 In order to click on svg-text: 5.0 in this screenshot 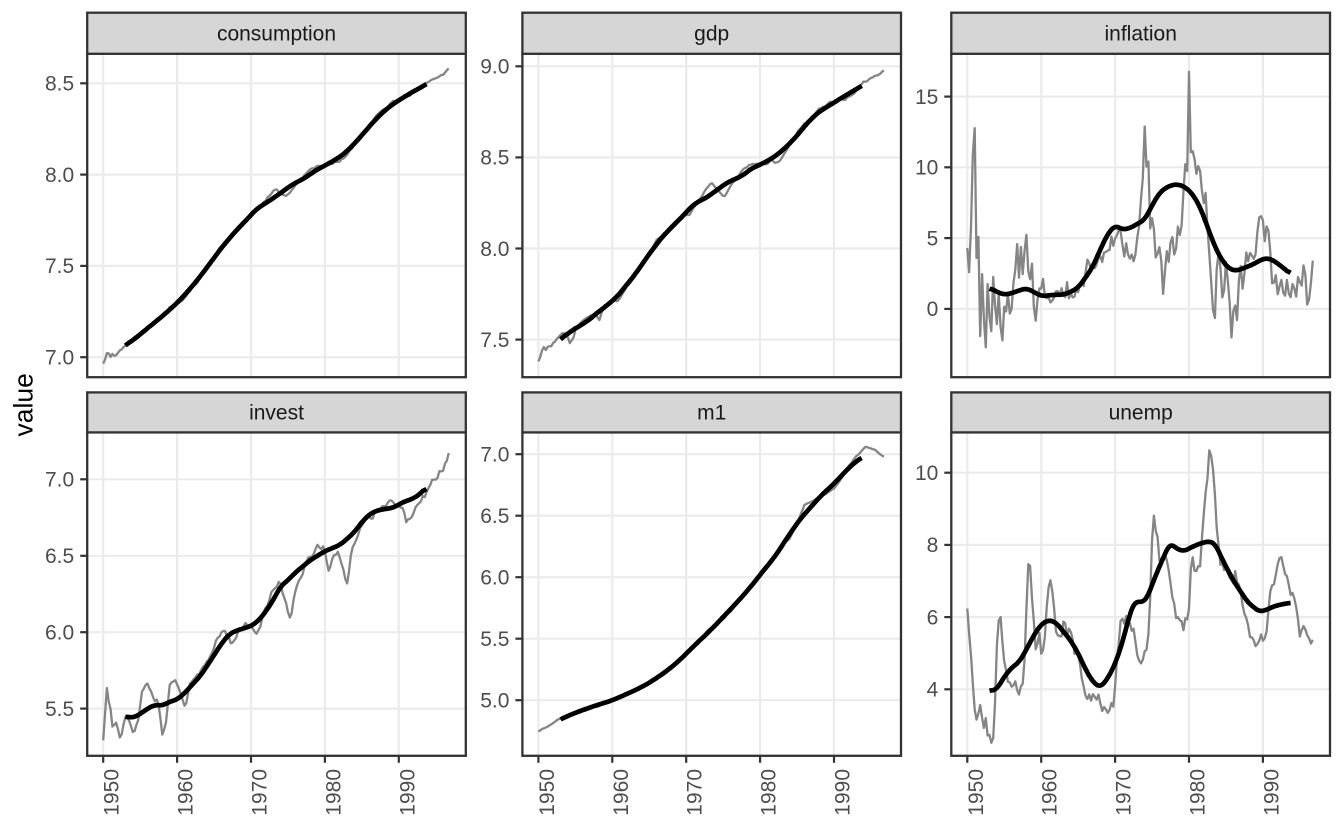, I will do `click(494, 701)`.